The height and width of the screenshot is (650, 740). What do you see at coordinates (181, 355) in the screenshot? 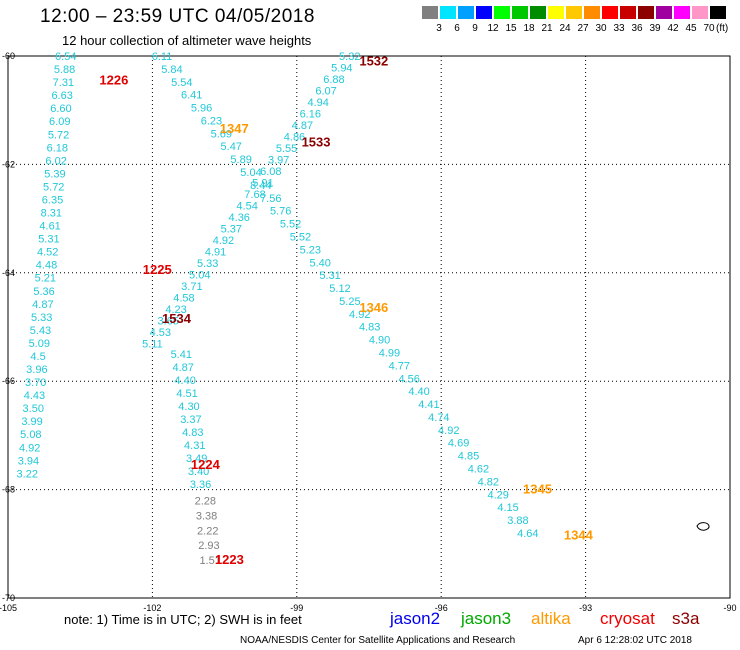
I see `wave-height-value: 5.41` at bounding box center [181, 355].